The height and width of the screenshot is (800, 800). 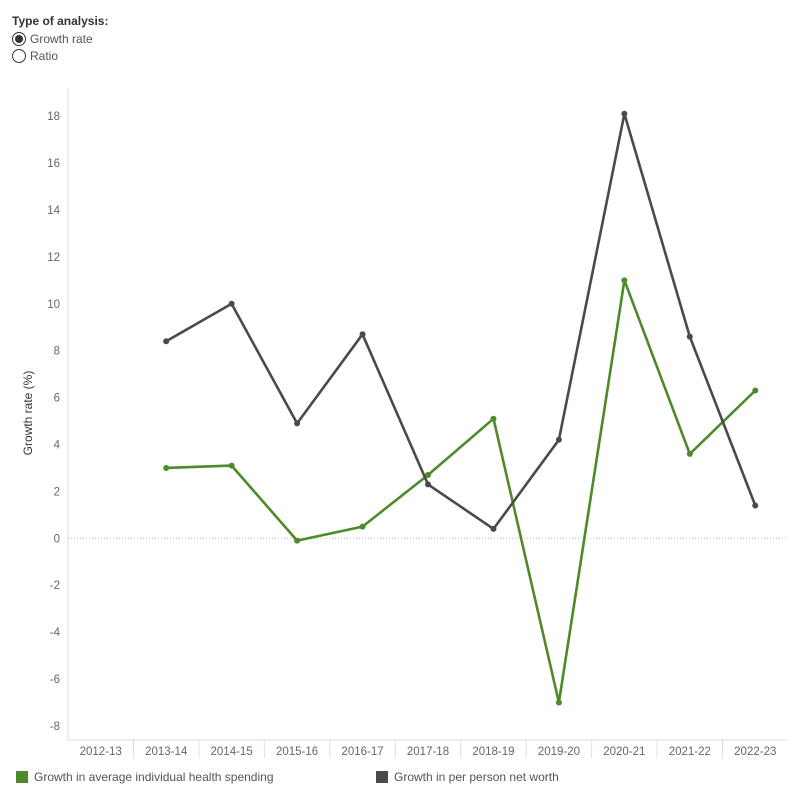 What do you see at coordinates (55, 727) in the screenshot?
I see `y-tick-label: -8` at bounding box center [55, 727].